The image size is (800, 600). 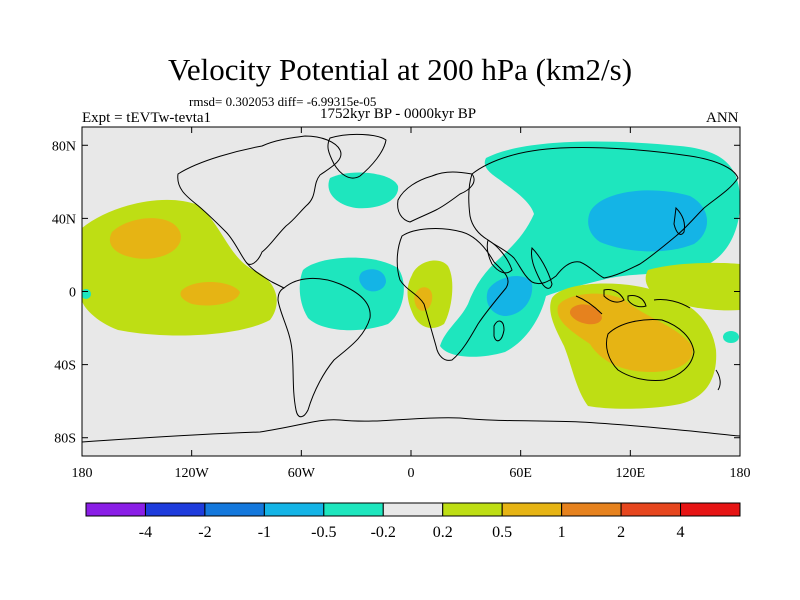 I want to click on colorbar-label: -4, so click(x=145, y=532).